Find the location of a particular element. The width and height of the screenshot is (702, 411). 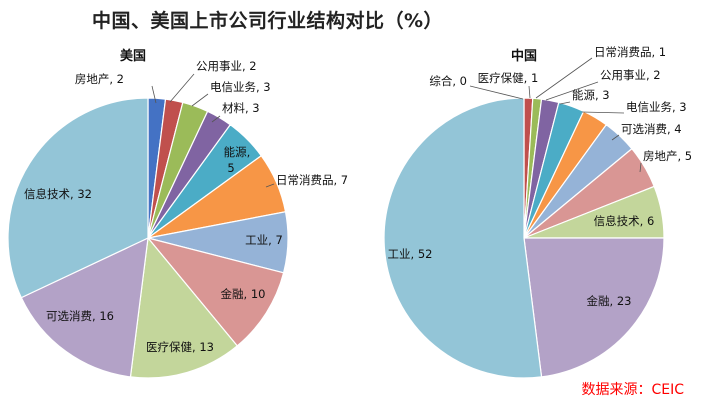

pie-title: 美国 is located at coordinates (133, 56).